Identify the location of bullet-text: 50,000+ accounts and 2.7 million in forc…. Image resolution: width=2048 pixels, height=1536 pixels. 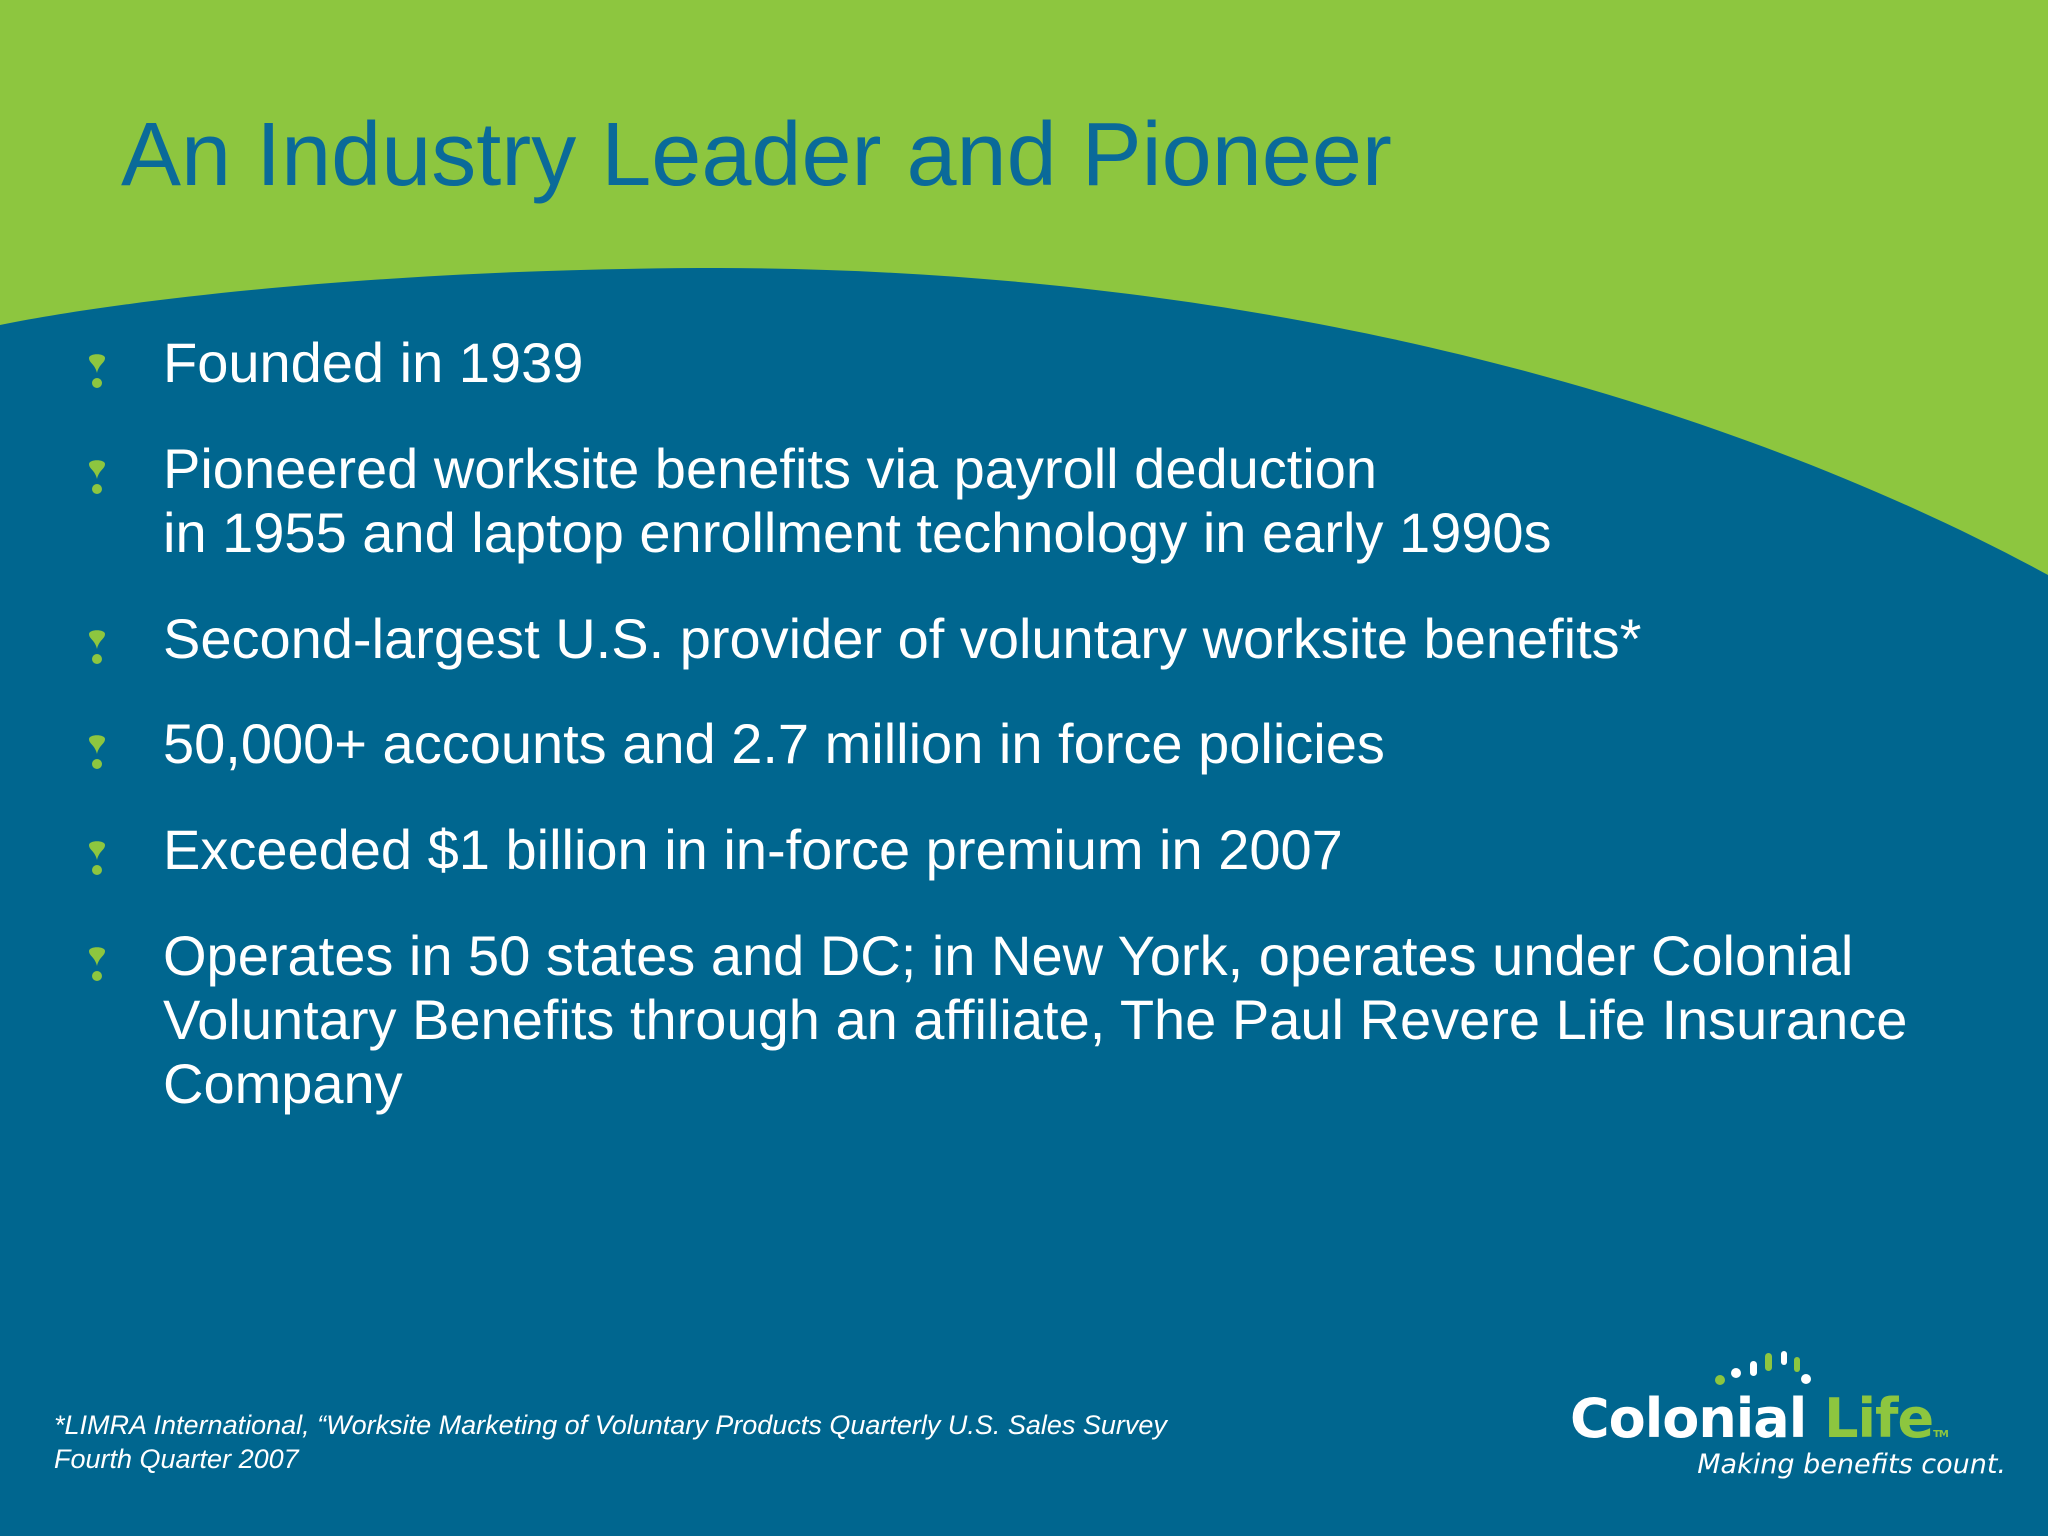
(1103, 744).